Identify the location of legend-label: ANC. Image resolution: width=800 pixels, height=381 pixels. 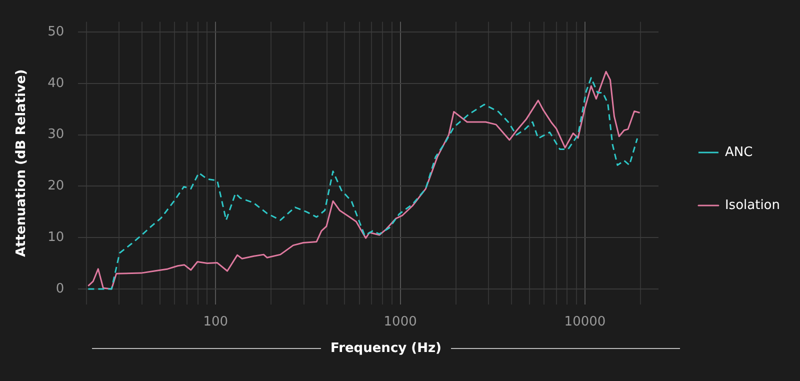
(738, 152).